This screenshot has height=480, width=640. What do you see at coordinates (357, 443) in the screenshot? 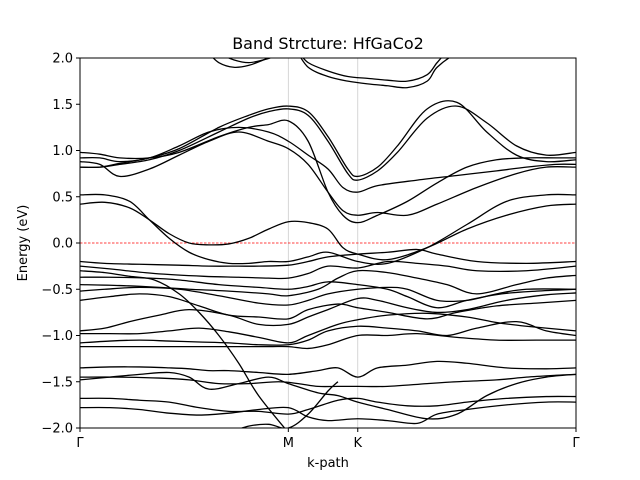
I see `x-tick-label-2: K` at bounding box center [357, 443].